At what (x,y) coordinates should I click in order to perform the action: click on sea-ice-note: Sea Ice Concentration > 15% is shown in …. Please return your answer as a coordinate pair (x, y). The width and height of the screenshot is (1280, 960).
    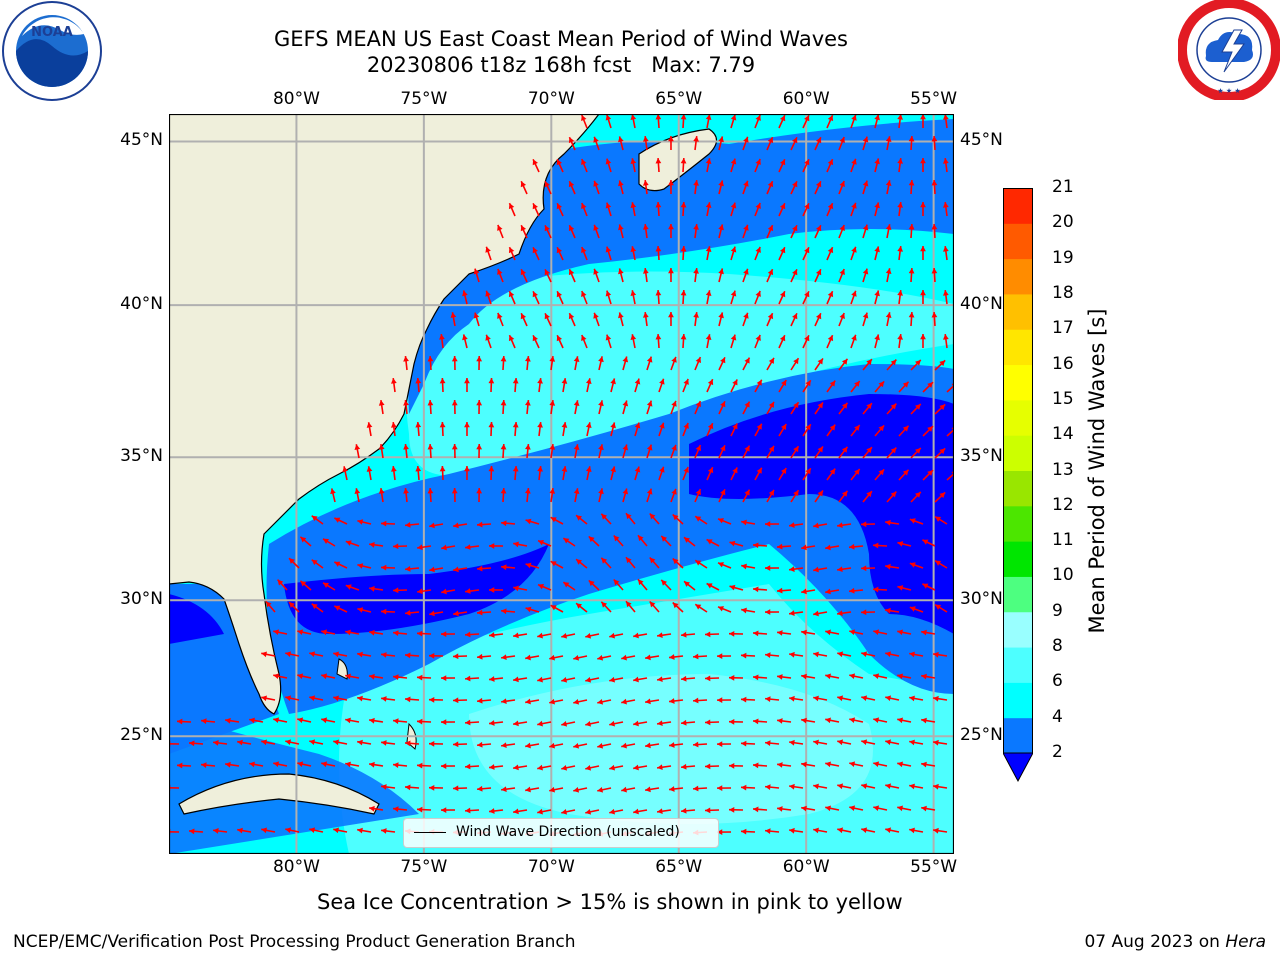
    Looking at the image, I should click on (610, 902).